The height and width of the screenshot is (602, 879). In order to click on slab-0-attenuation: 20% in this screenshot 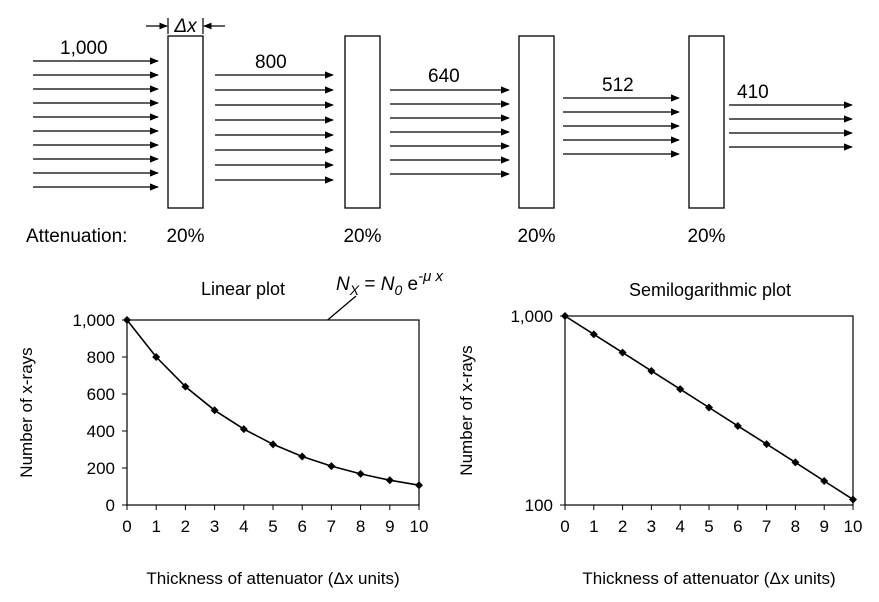, I will do `click(185, 236)`.